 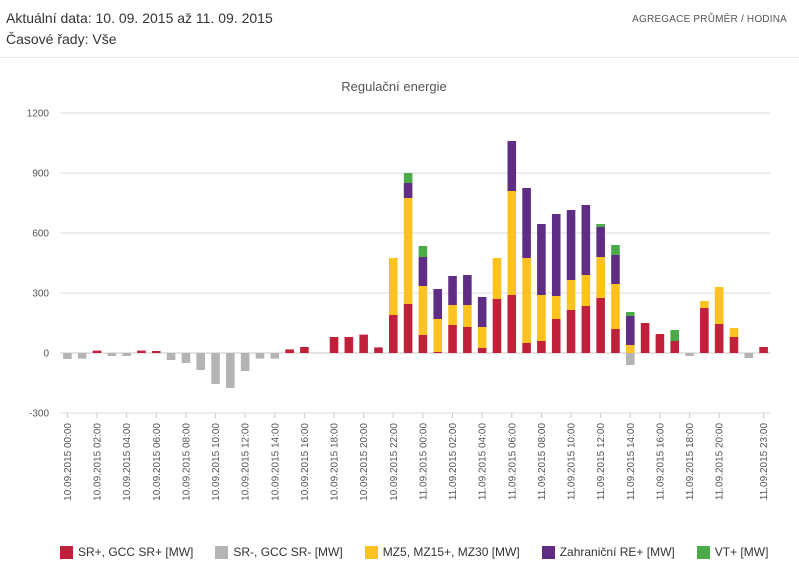 What do you see at coordinates (279, 552) in the screenshot?
I see `legend-item: SR-, GCC SR- [MW]` at bounding box center [279, 552].